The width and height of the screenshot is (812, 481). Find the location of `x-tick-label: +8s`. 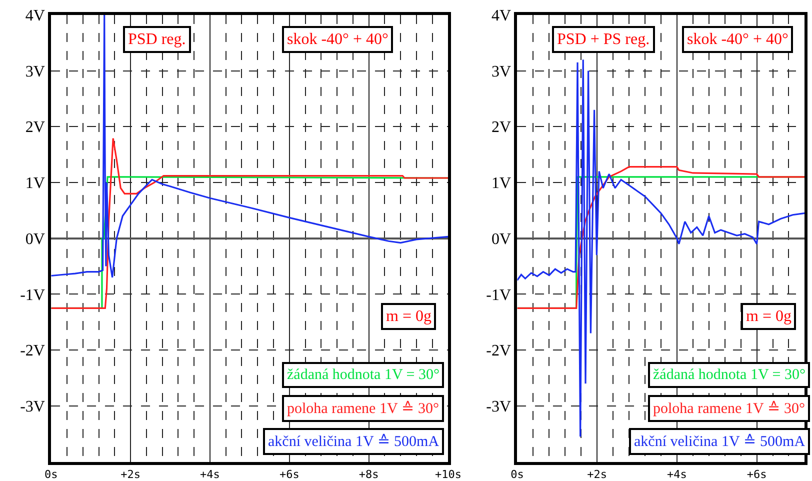

x-tick-label: +8s is located at coordinates (368, 474).